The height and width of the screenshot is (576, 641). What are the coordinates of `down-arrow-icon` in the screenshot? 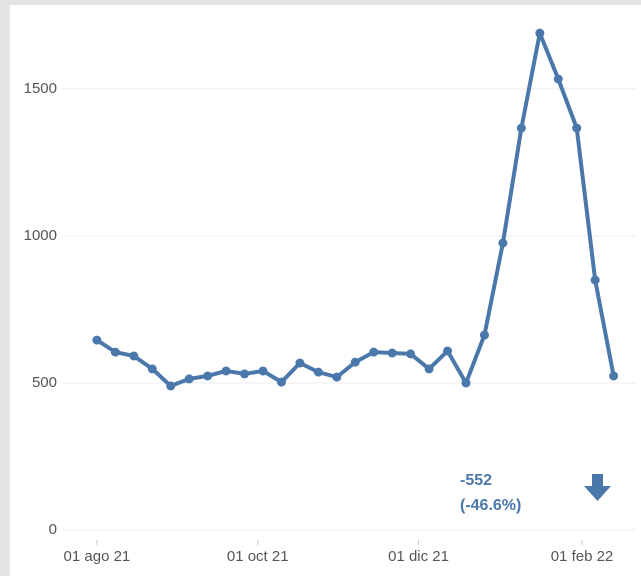 It's located at (597, 487).